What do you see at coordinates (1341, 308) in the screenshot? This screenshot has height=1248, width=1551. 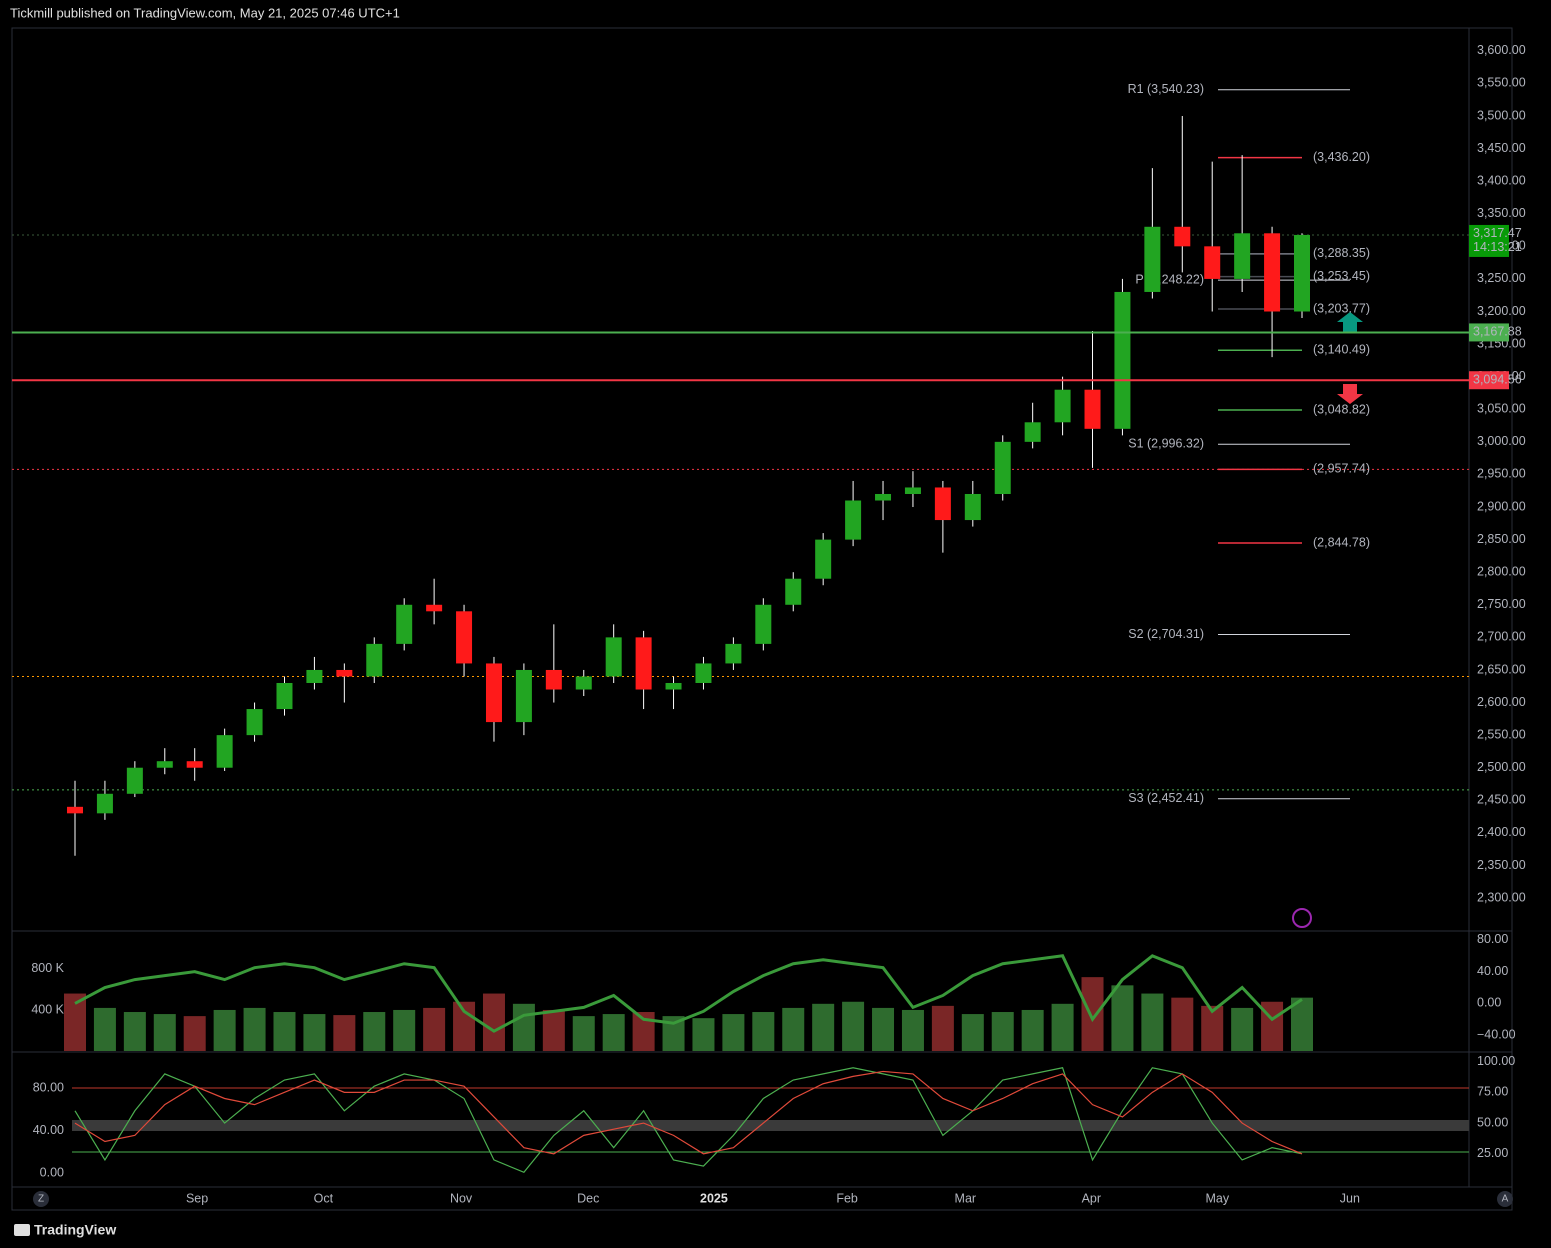 I see `level-label: (3,203.77)` at bounding box center [1341, 308].